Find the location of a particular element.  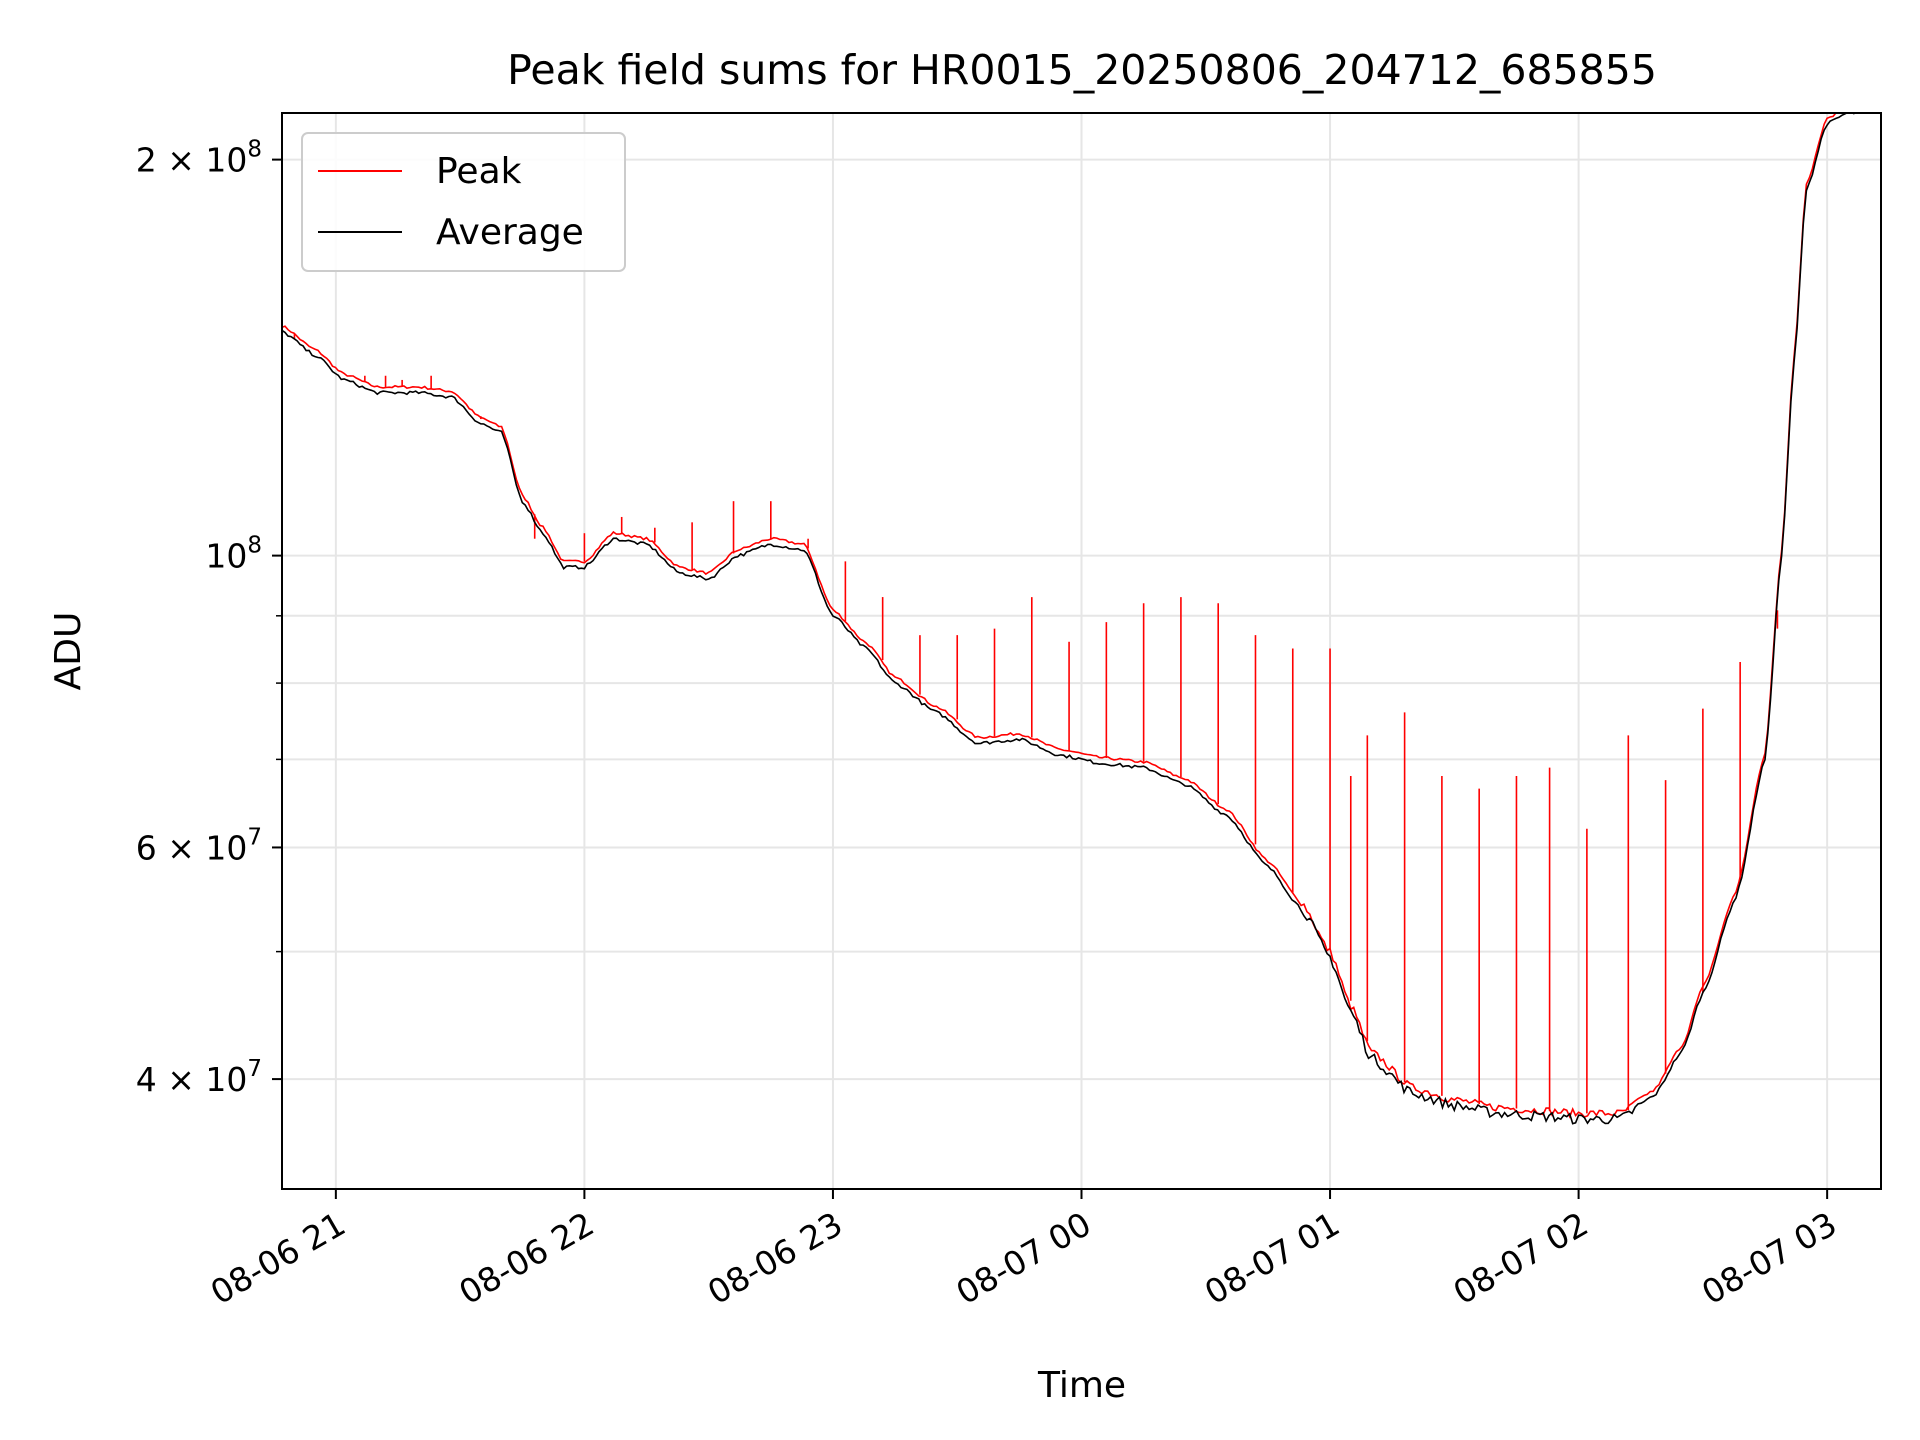

x-axis-label: Time is located at coordinates (1081, 1385).